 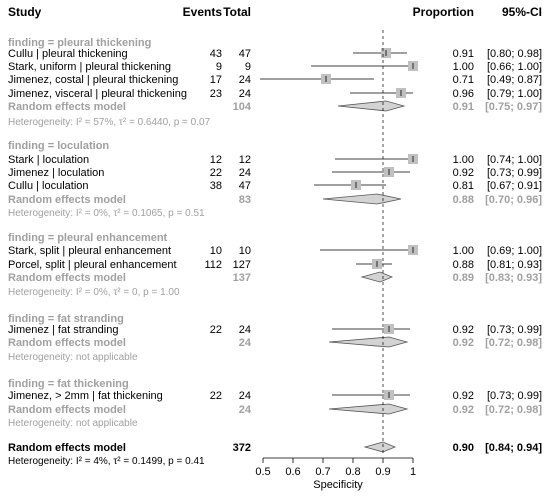 What do you see at coordinates (463, 80) in the screenshot?
I see `study-proportion: 0.71` at bounding box center [463, 80].